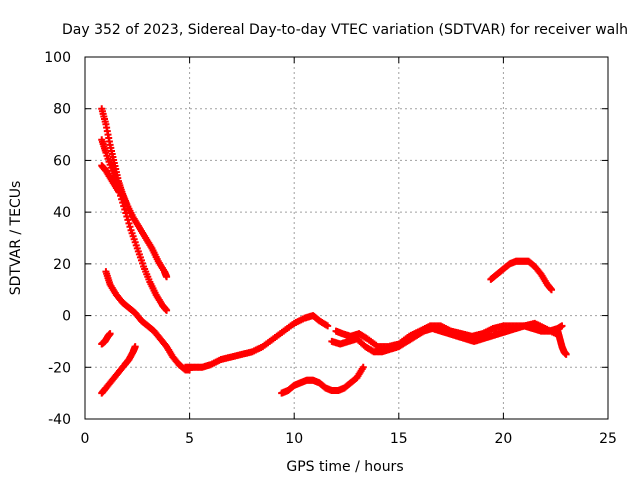  I want to click on x-tick-label: 0, so click(85, 439).